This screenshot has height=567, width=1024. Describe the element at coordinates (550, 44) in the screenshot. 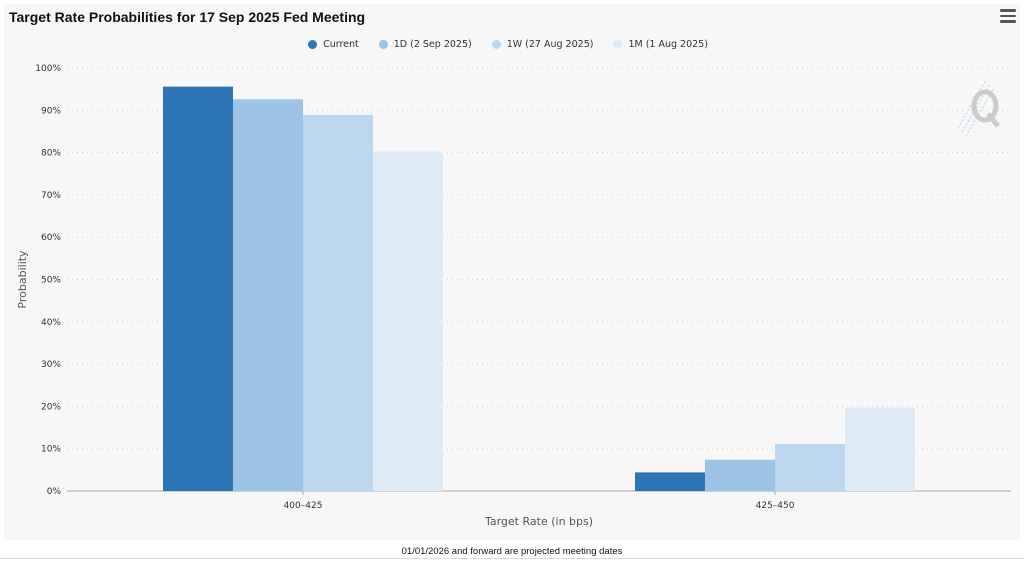

I see `legend-label: 1W (27 Aug 2025)` at that location.